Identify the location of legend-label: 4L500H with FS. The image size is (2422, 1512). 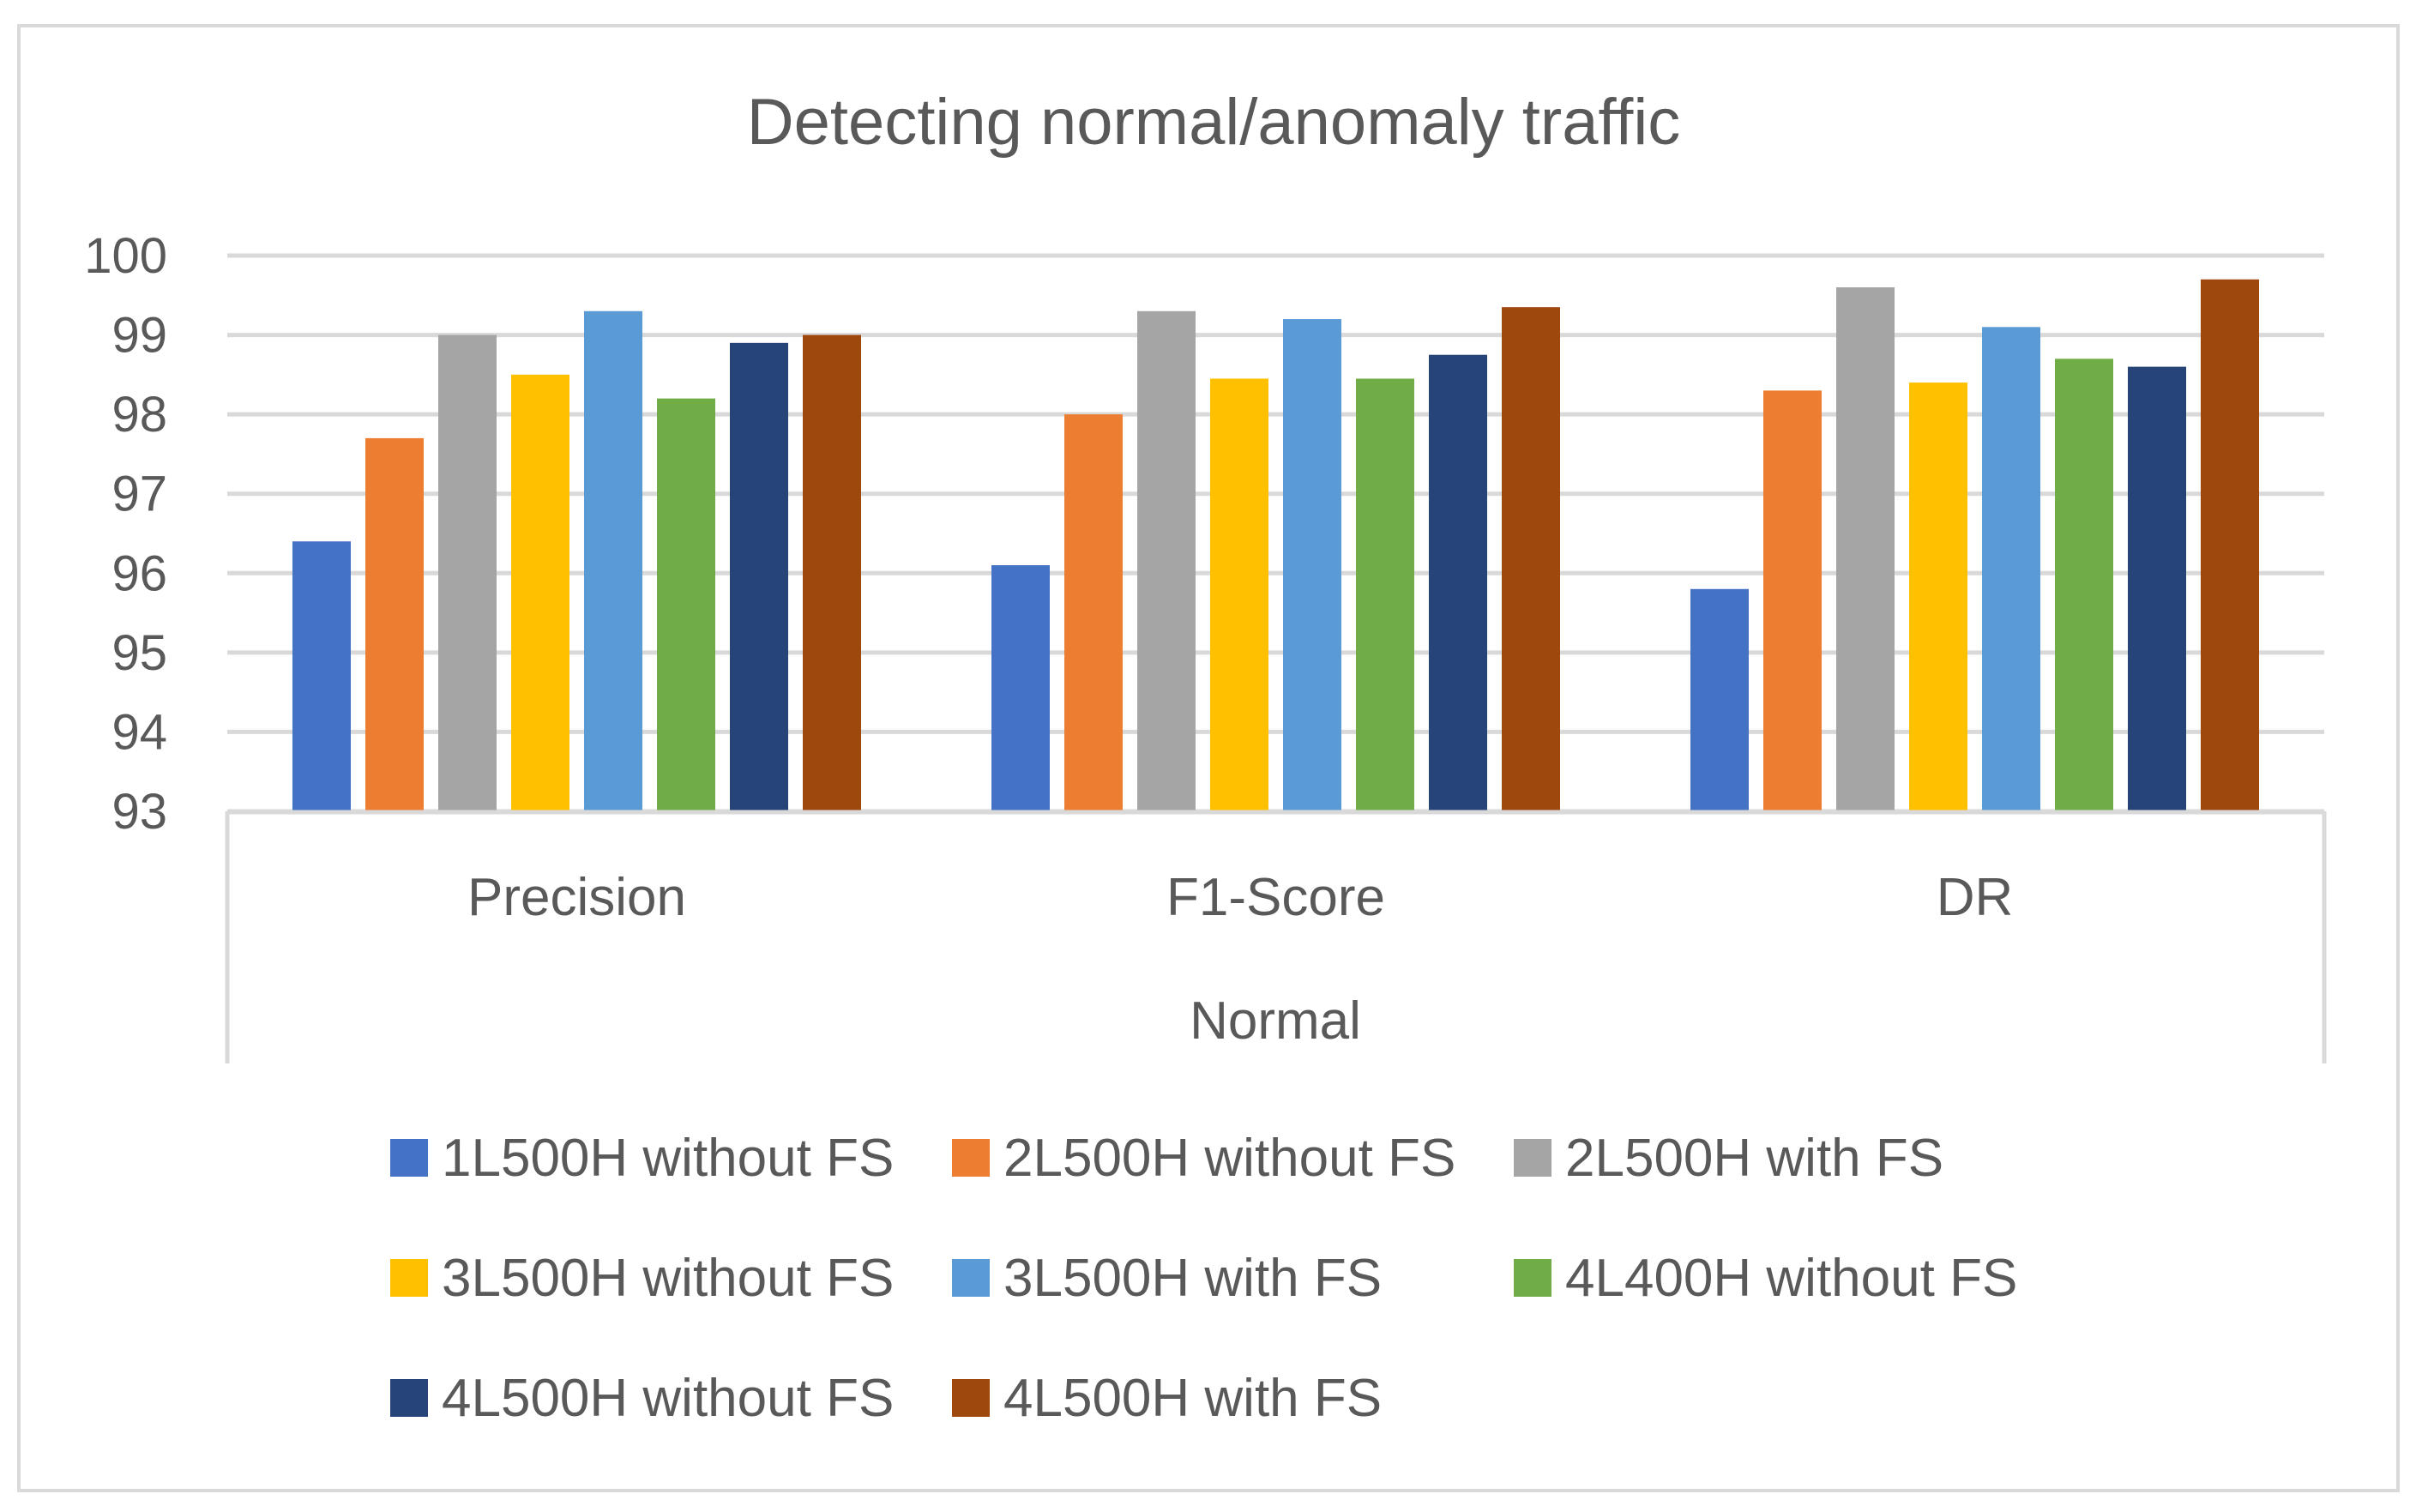
(1192, 1398).